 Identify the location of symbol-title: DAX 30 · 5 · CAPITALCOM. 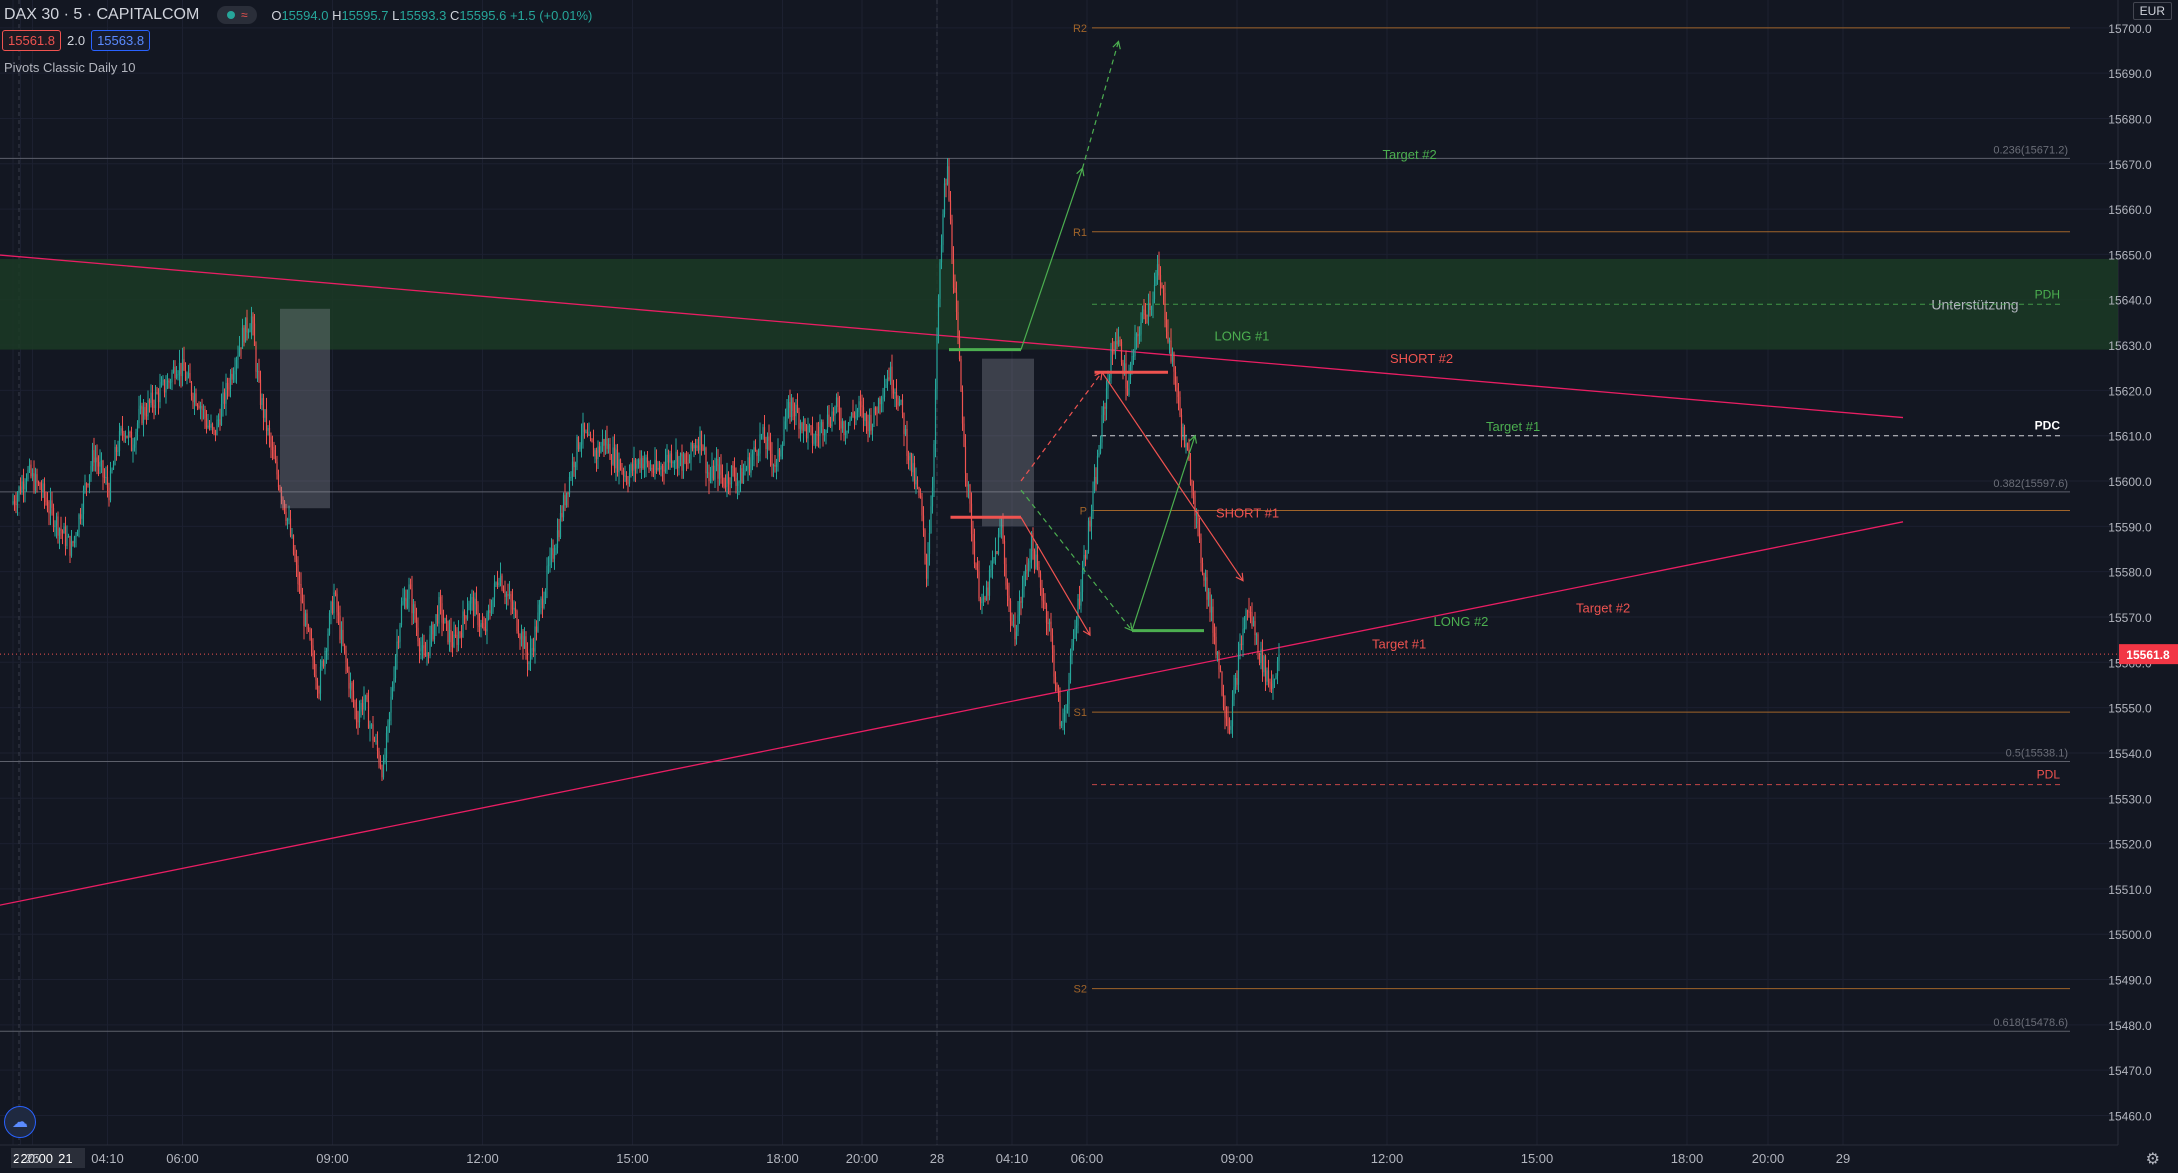
(102, 14).